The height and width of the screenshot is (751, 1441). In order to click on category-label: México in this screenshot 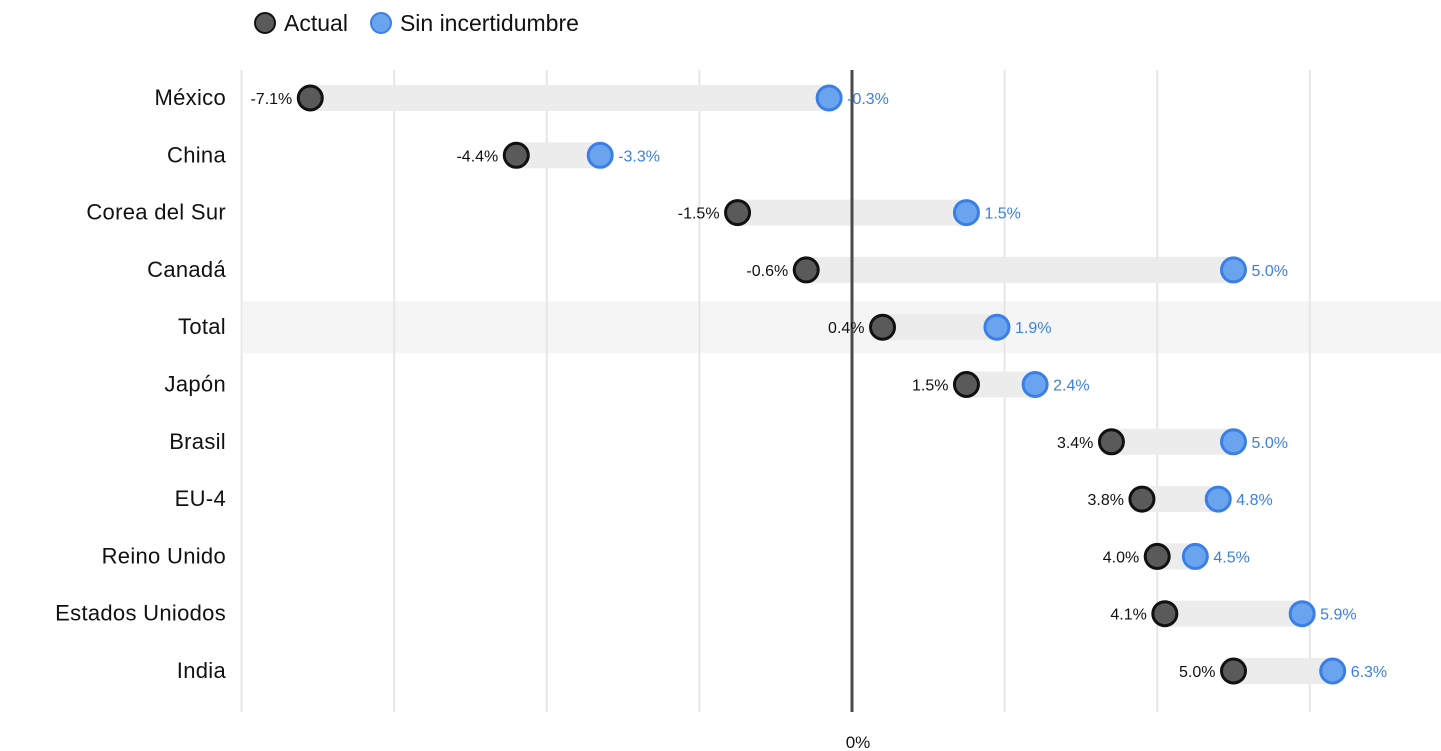, I will do `click(191, 97)`.